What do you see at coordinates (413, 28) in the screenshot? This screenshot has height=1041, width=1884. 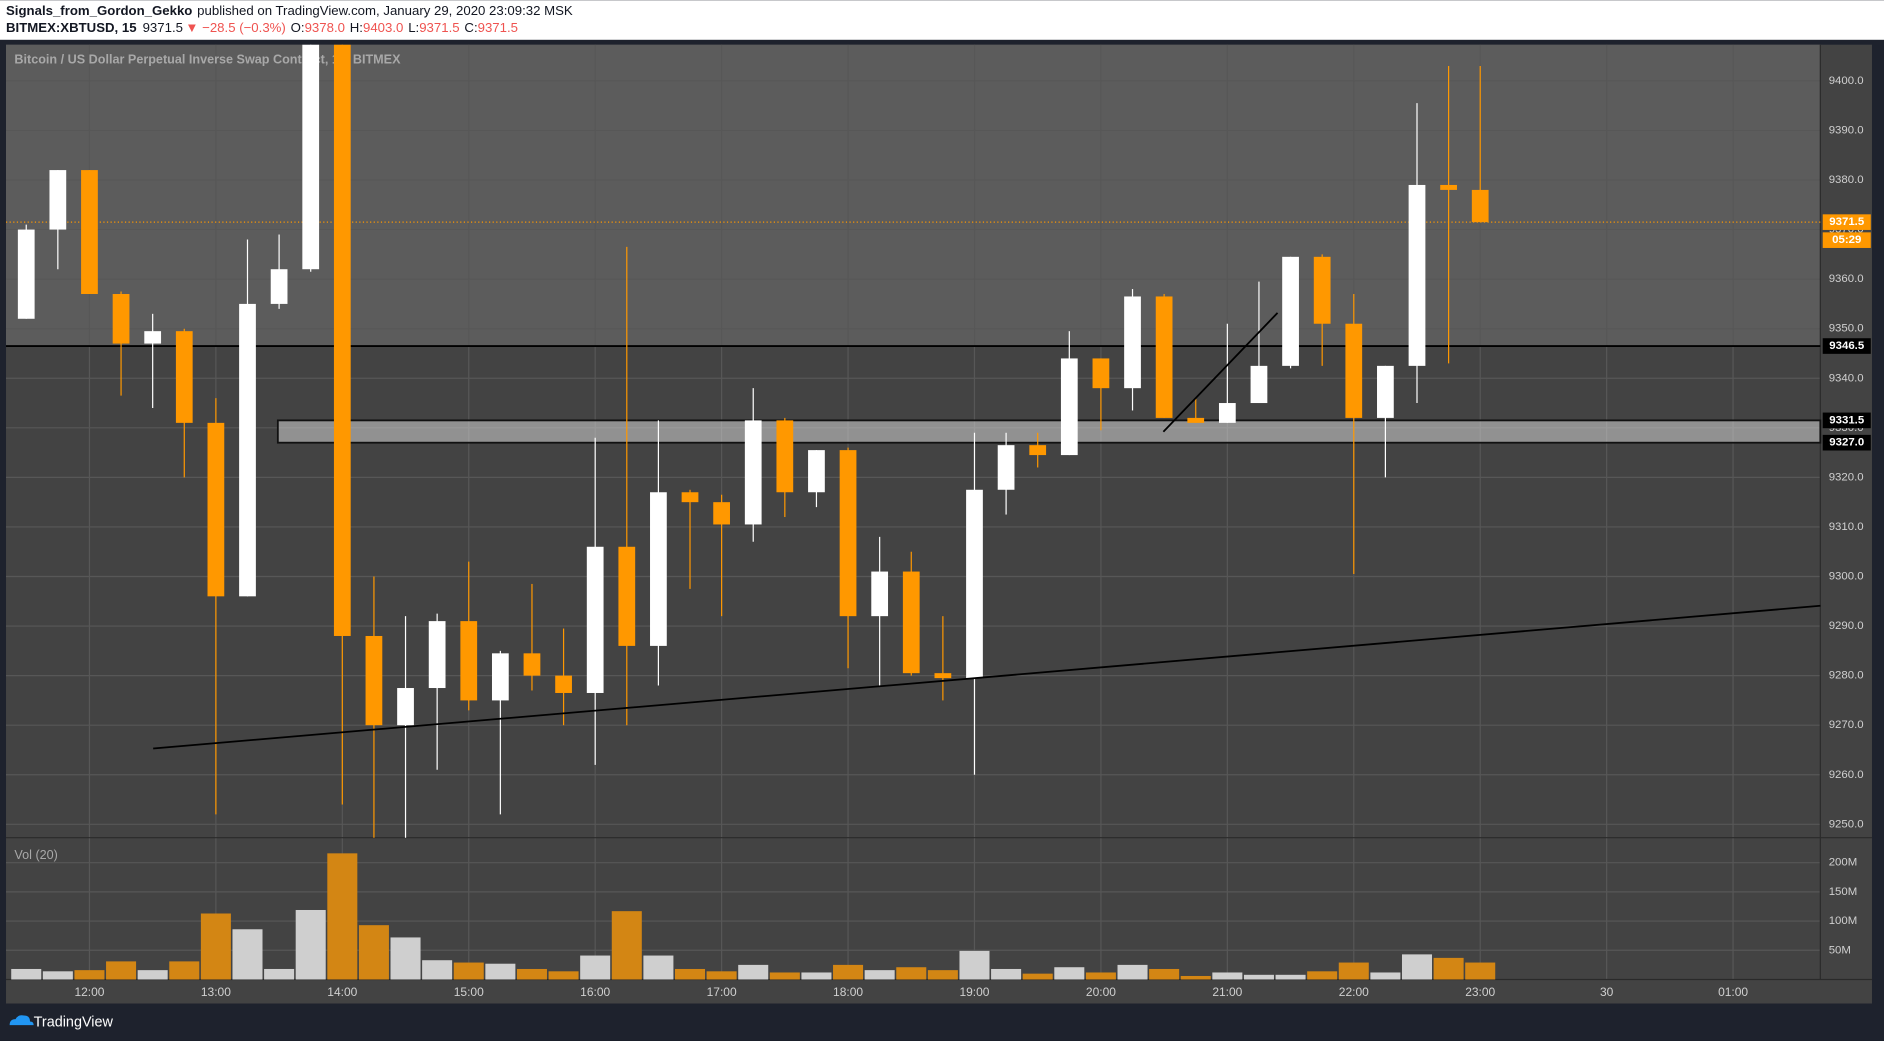 I see `l-label: L:` at bounding box center [413, 28].